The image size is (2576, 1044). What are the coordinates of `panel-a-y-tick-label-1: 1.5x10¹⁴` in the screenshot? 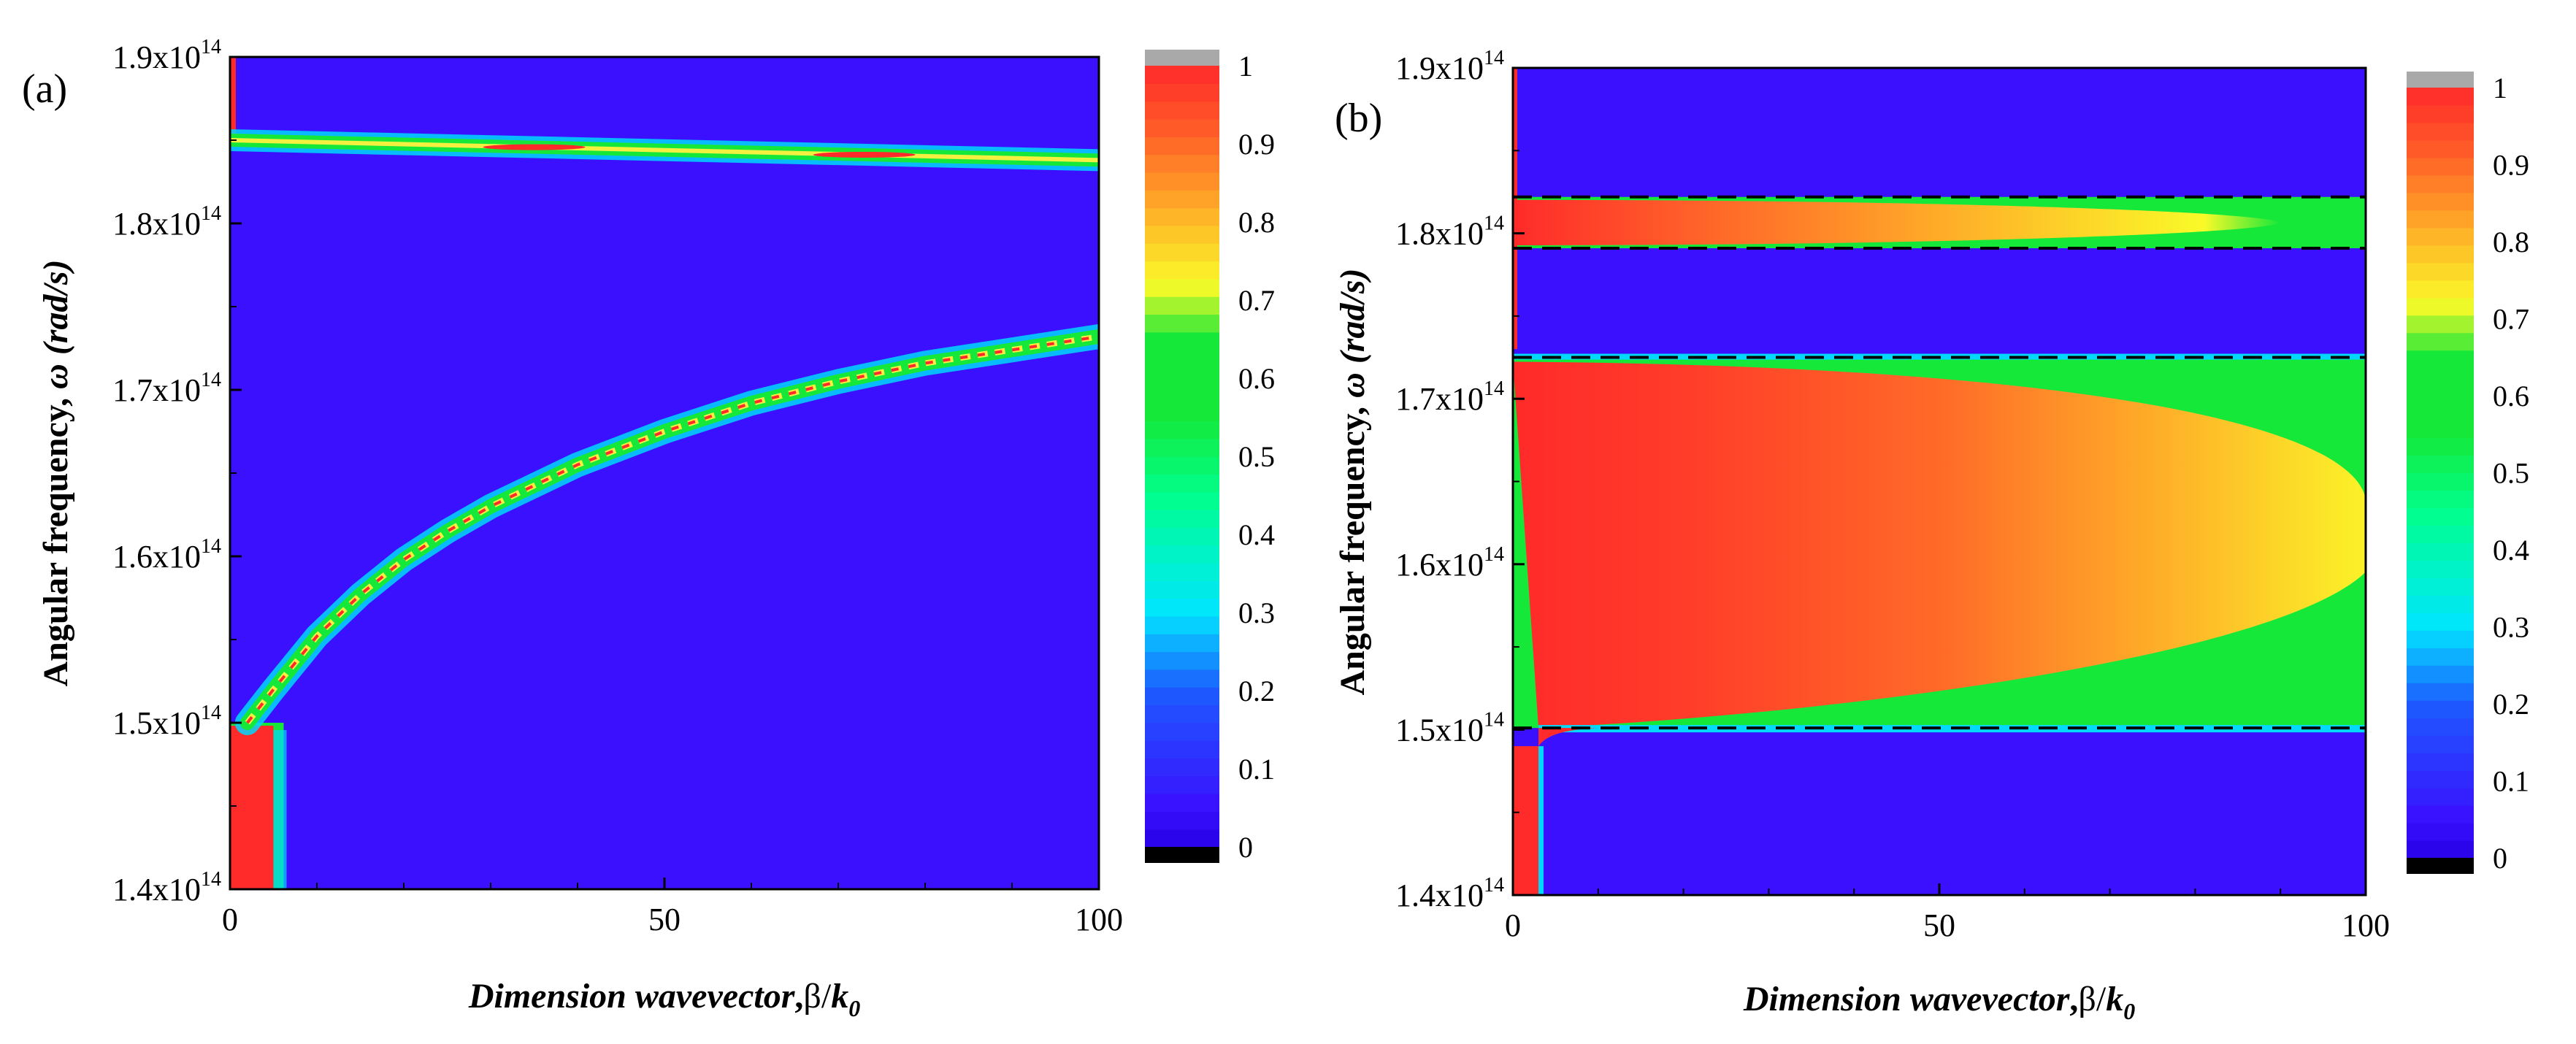 It's located at (166, 721).